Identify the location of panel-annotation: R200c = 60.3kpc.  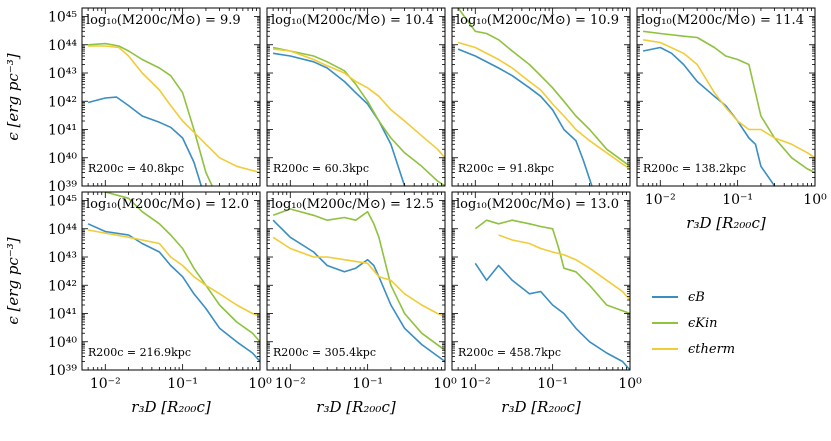
(321, 168).